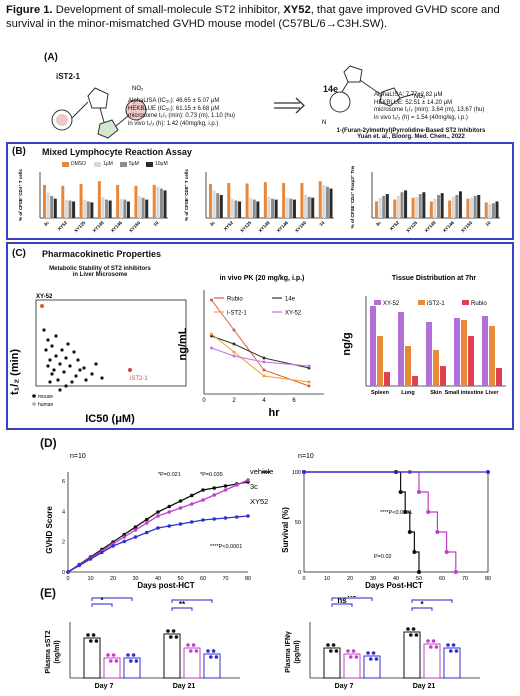 The image size is (520, 696). Describe the element at coordinates (352, 197) in the screenshot. I see `y-axis-label: % of CFSE⁻CD4⁺ Foxp3⁺ Tregs` at that location.